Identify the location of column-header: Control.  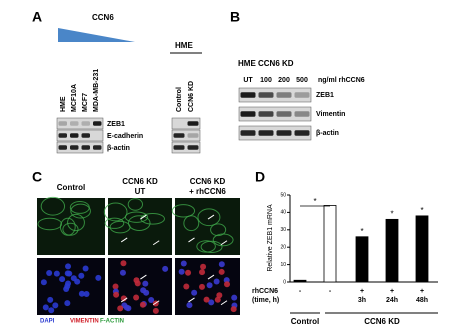
(71, 187).